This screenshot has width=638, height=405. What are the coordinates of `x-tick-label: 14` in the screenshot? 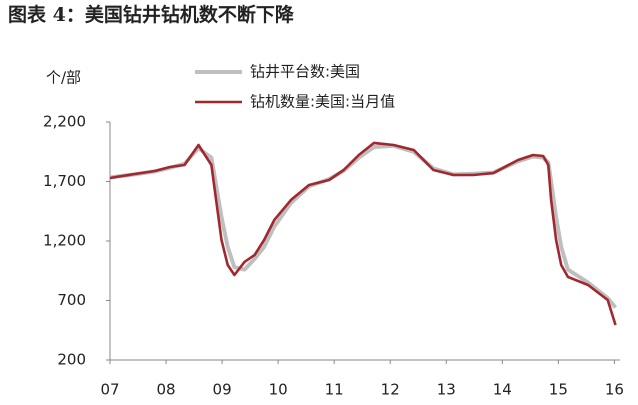 It's located at (502, 390).